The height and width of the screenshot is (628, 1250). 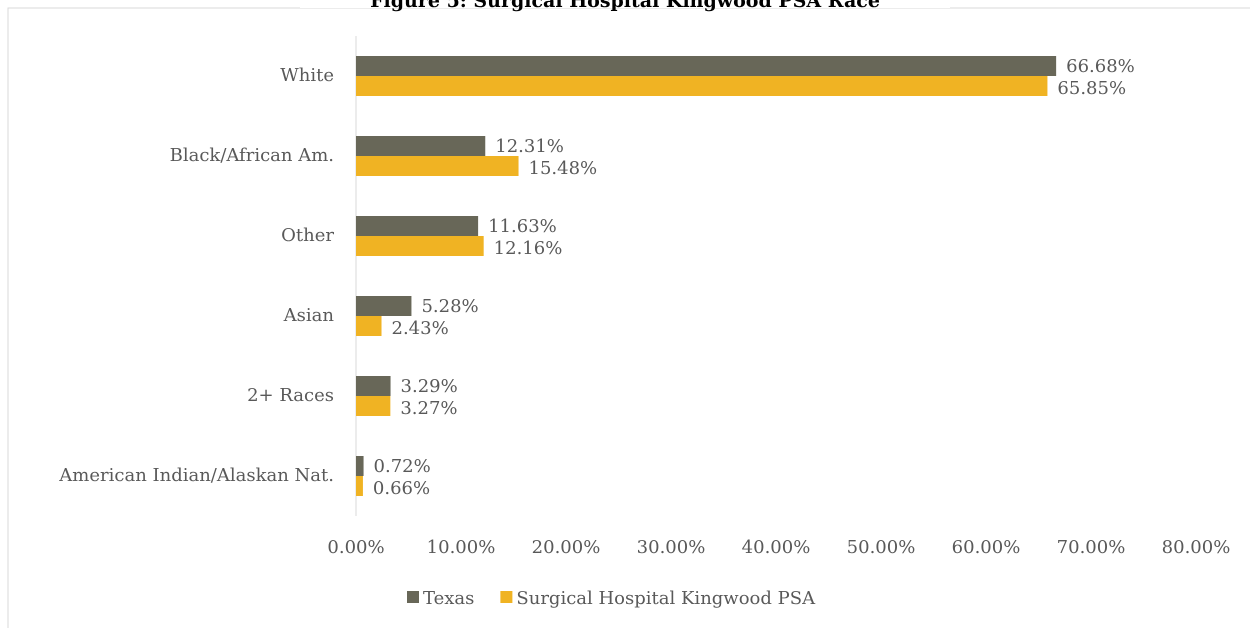 I want to click on value-label: 3.29%, so click(x=429, y=386).